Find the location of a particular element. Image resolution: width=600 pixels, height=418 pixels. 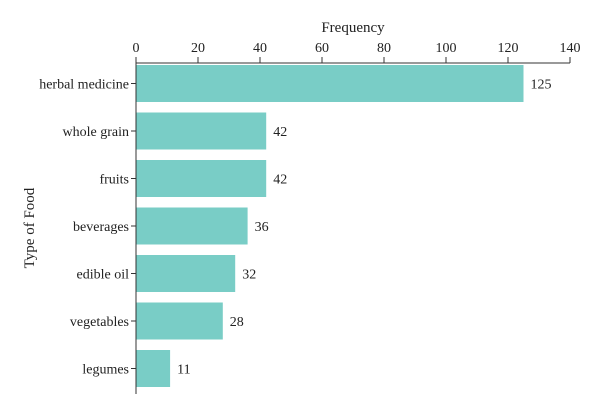

data-label: 28 is located at coordinates (237, 322).